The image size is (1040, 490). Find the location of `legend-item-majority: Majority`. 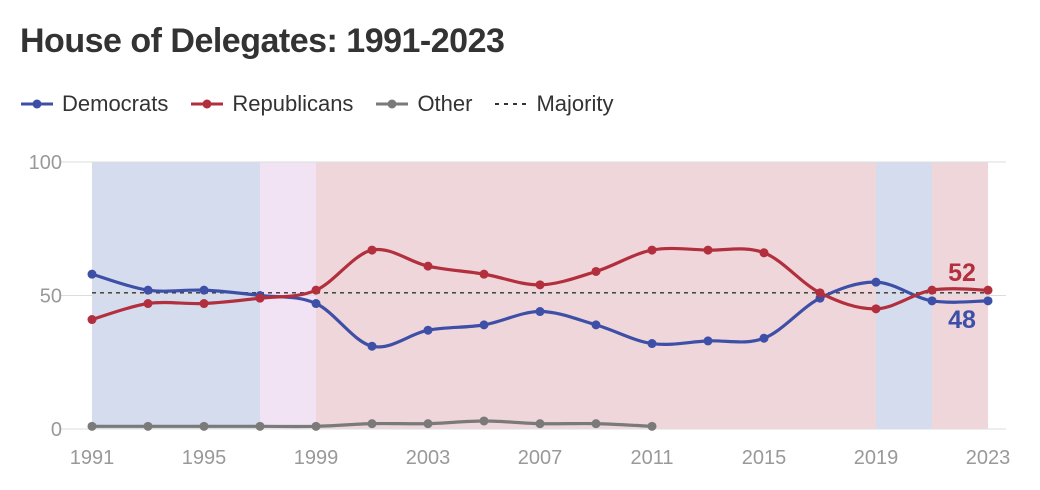

legend-item-majority: Majority is located at coordinates (553, 104).